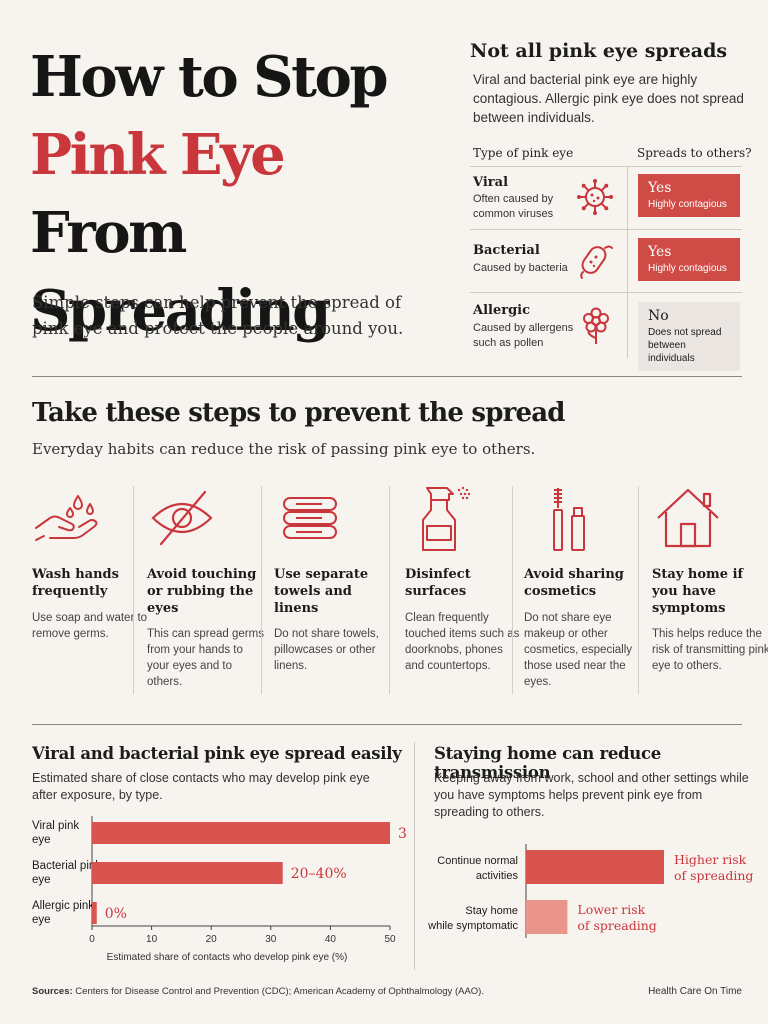 The height and width of the screenshot is (1024, 768). Describe the element at coordinates (92, 939) in the screenshot. I see `x-tick-label: 0` at that location.